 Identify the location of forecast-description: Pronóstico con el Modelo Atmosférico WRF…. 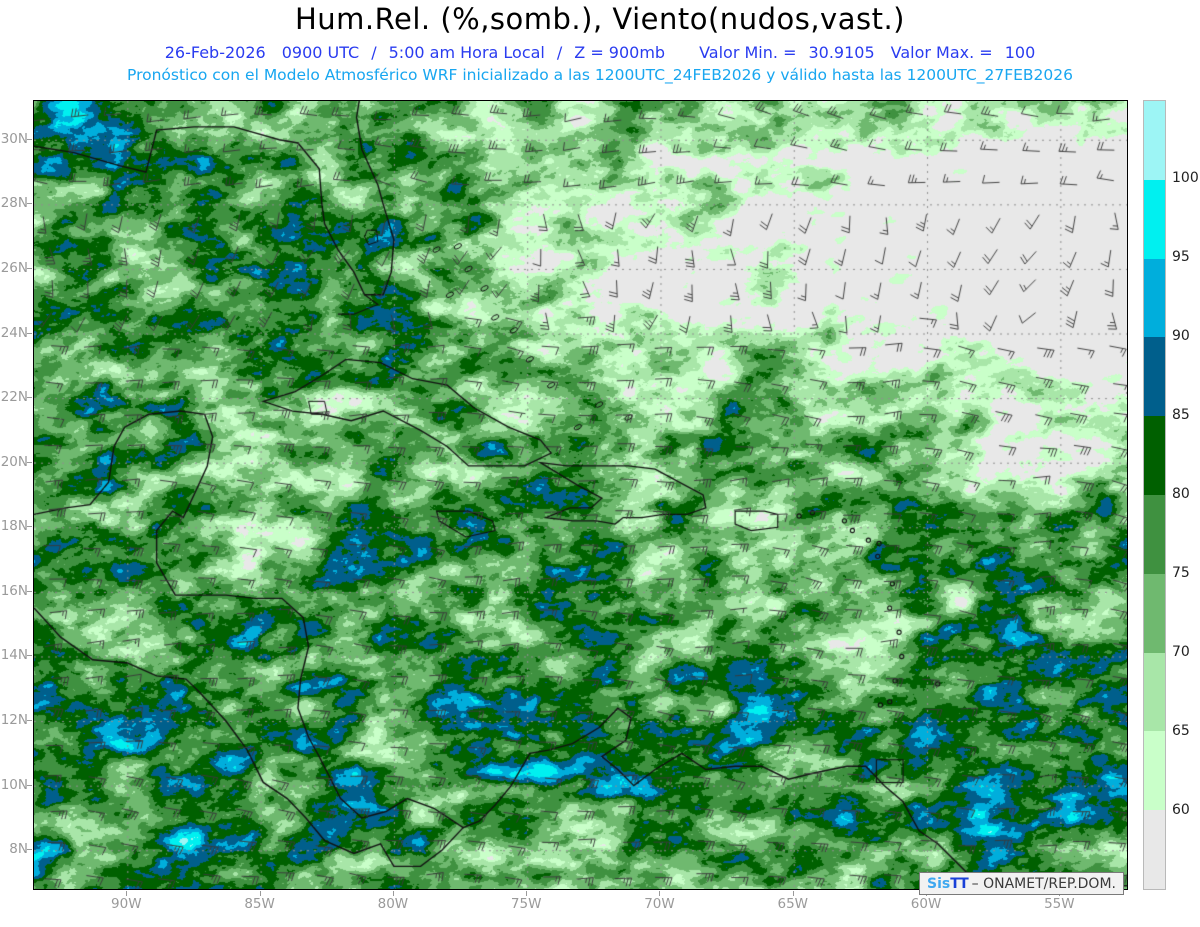
(600, 75).